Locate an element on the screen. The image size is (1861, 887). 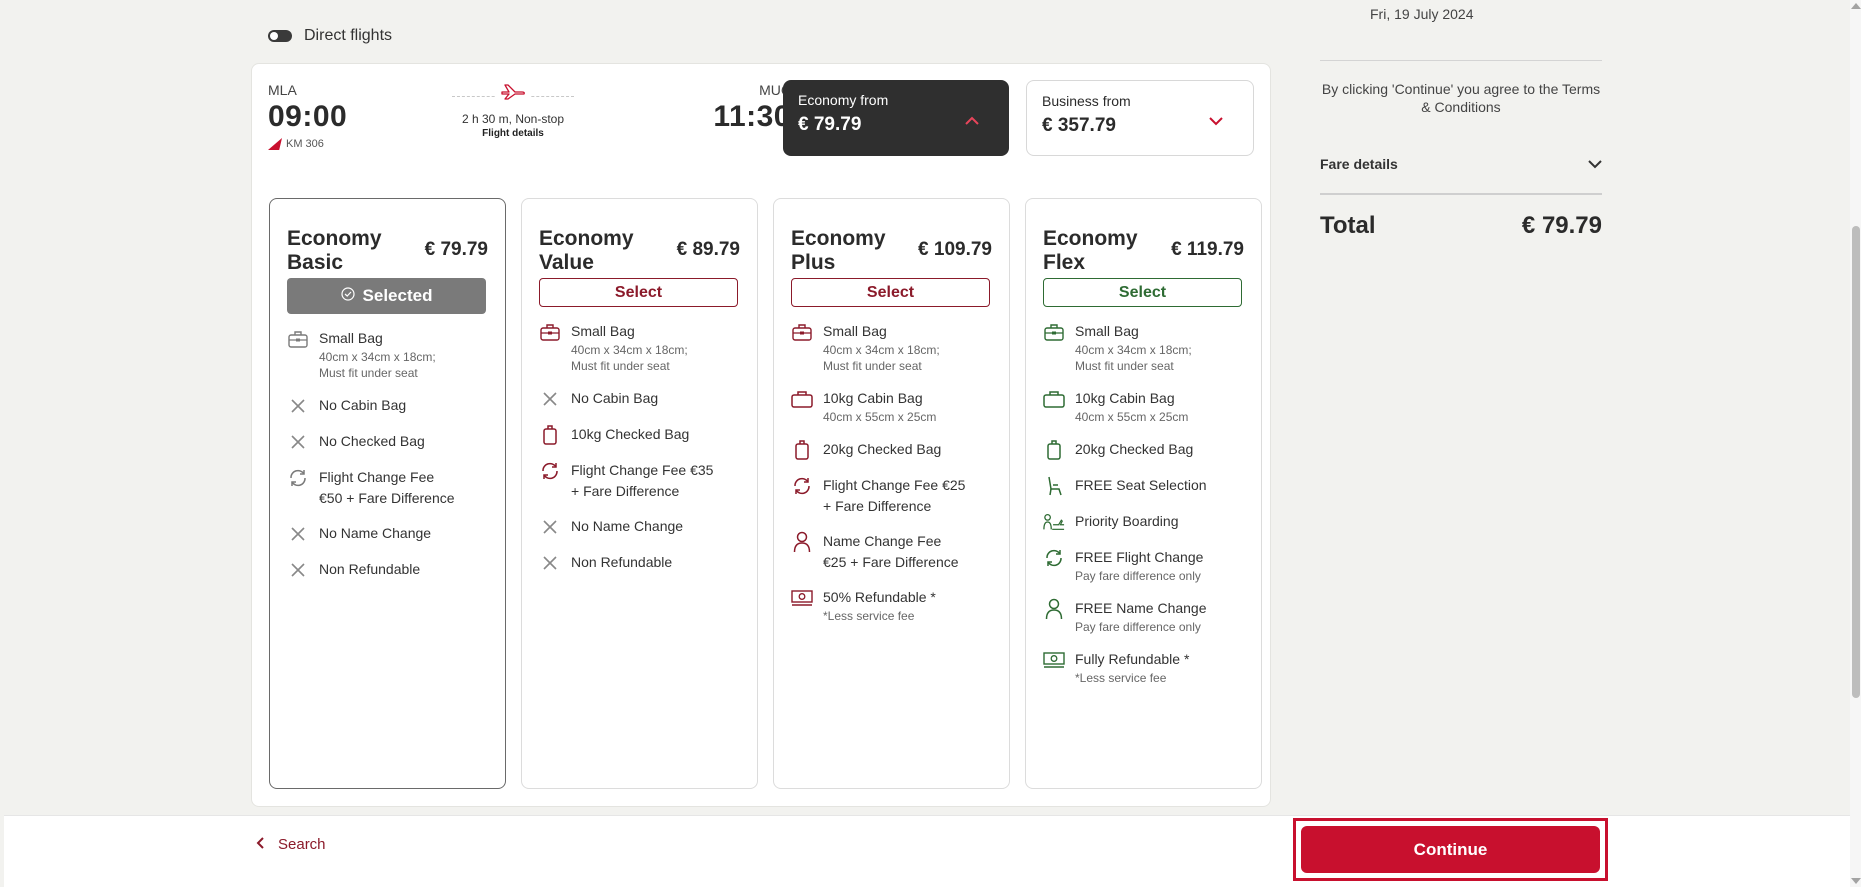
feature-text: Flight Change Fee €25 + Fare Difference is located at coordinates (894, 496).